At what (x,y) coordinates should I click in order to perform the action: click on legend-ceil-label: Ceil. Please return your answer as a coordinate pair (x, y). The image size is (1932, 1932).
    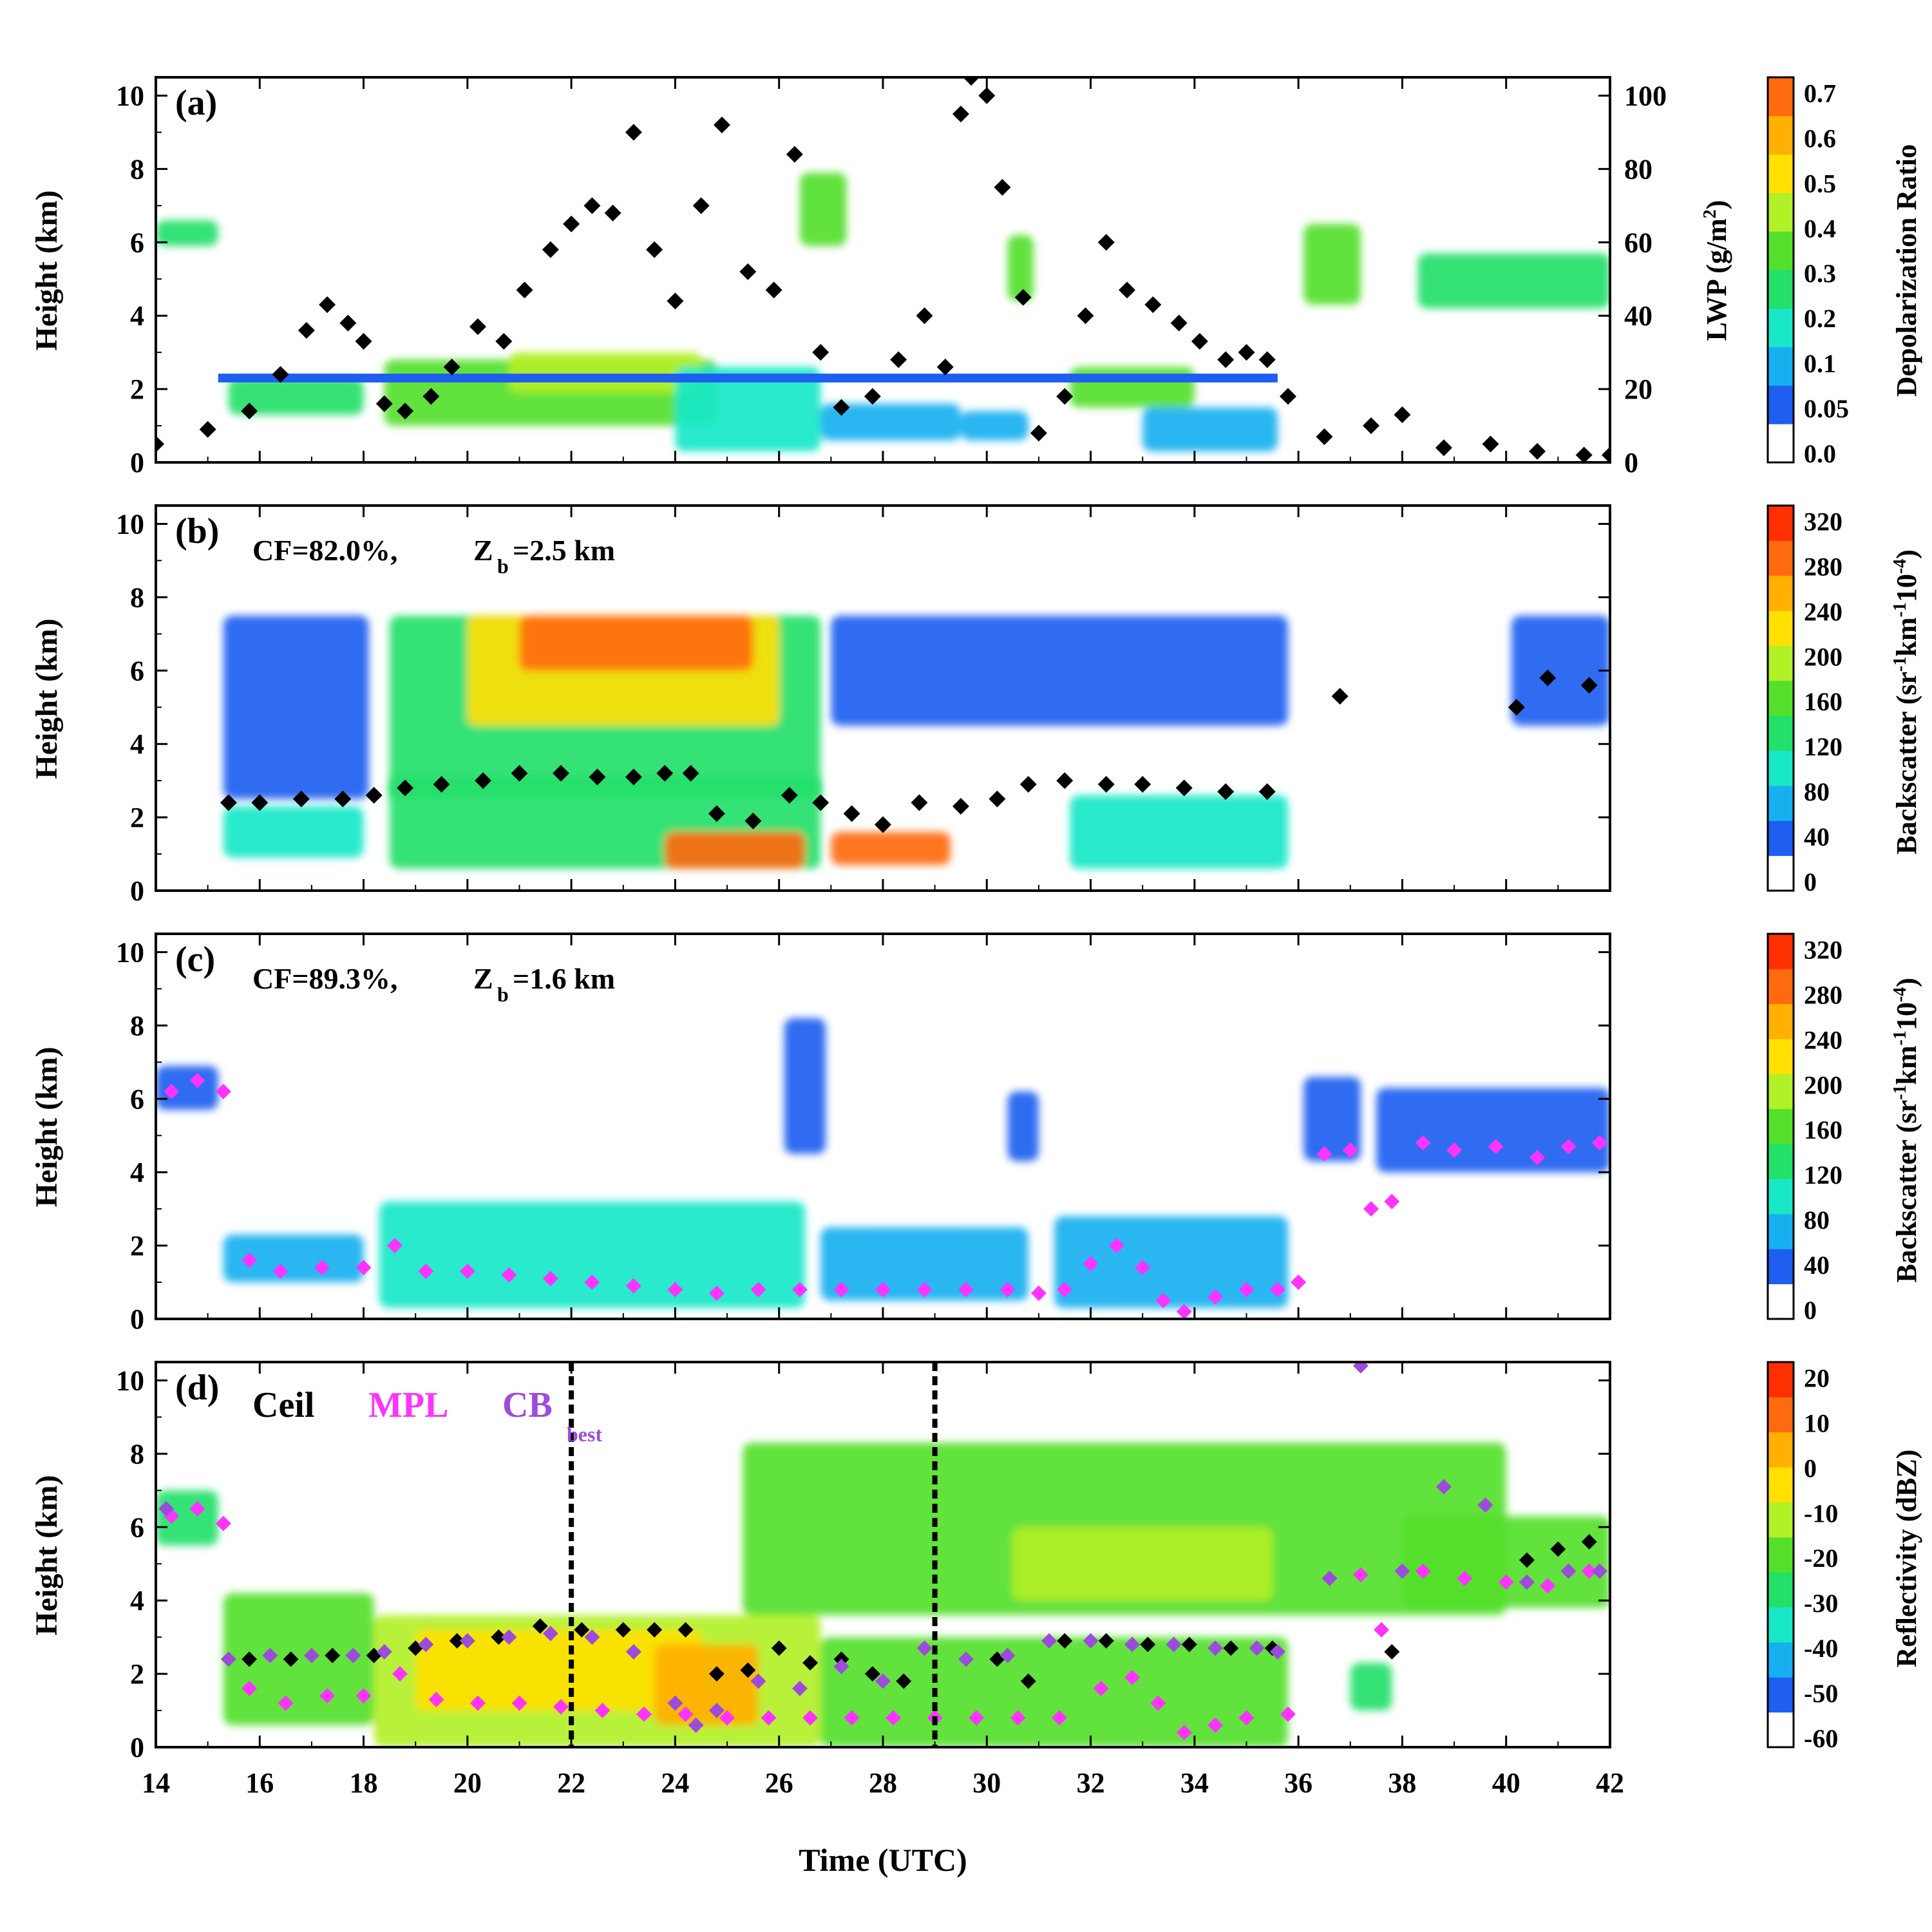
    Looking at the image, I should click on (283, 1405).